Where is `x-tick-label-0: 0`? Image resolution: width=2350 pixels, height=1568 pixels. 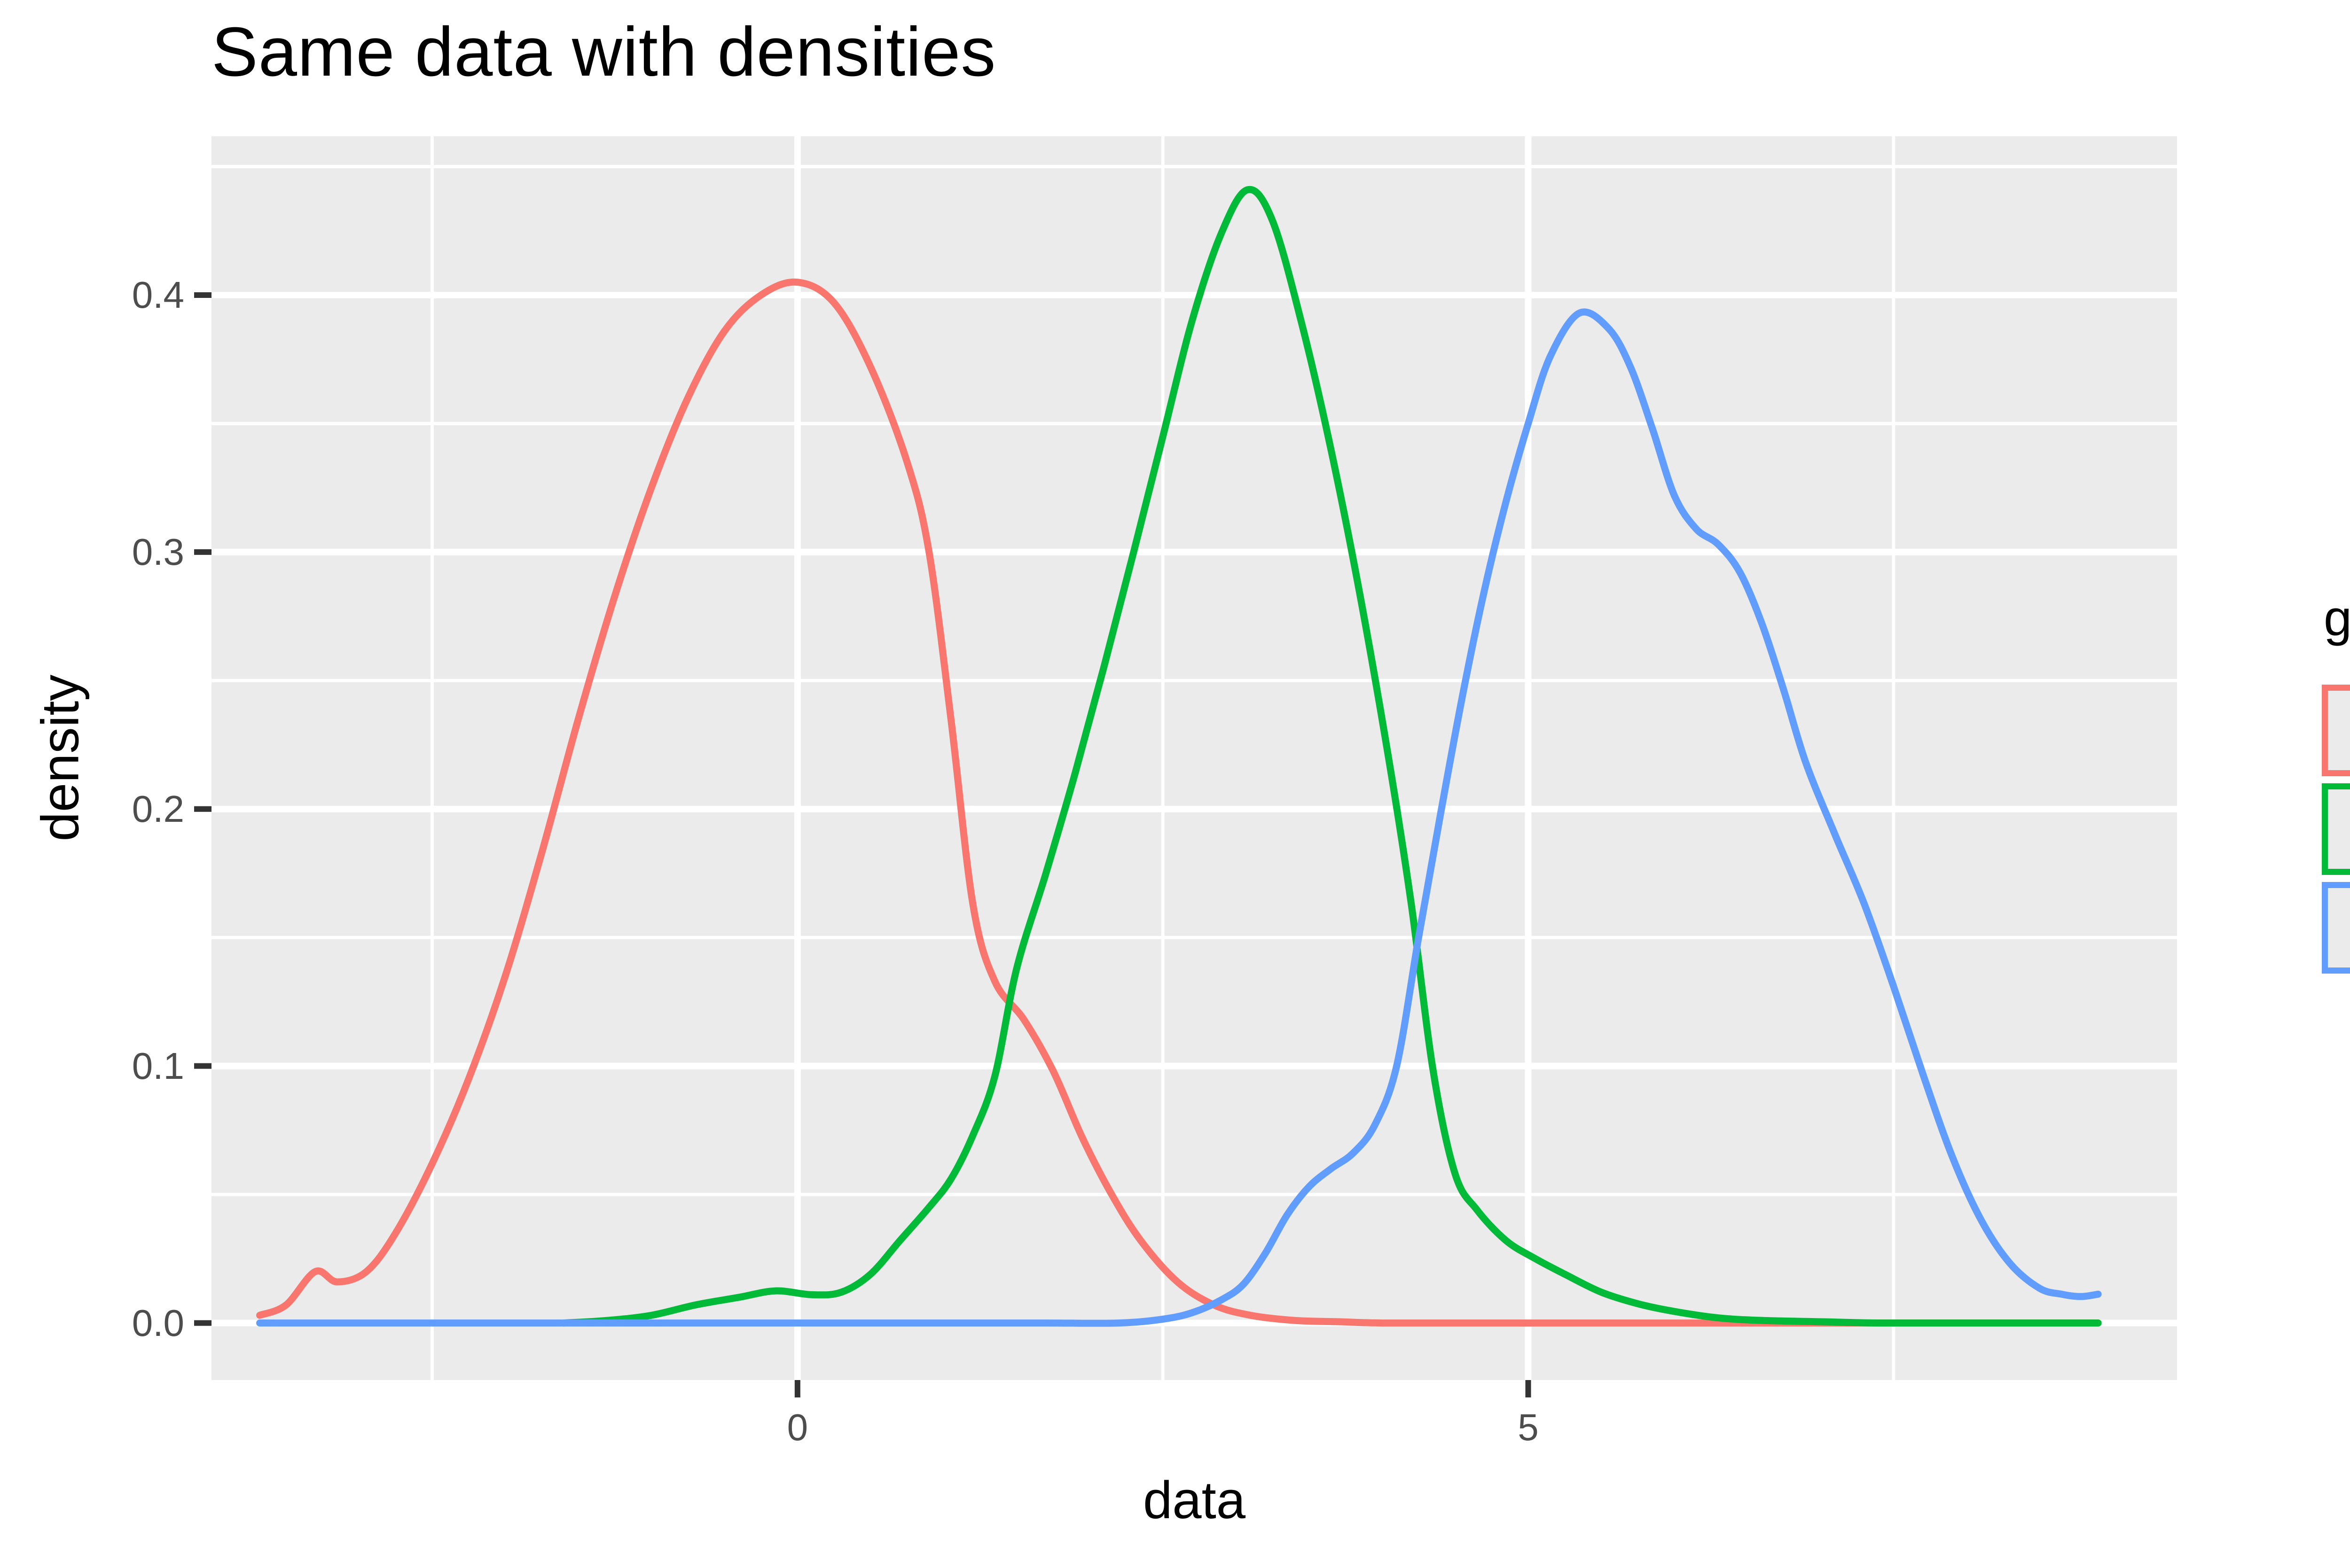 x-tick-label-0: 0 is located at coordinates (797, 1427).